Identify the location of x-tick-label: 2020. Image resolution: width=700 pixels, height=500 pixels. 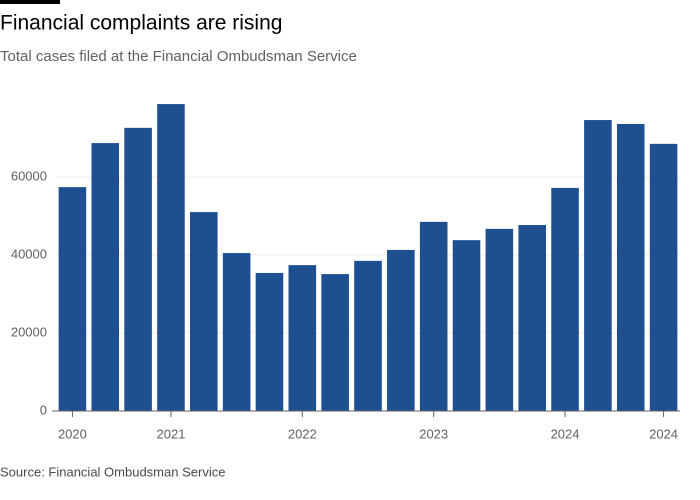
(72, 433).